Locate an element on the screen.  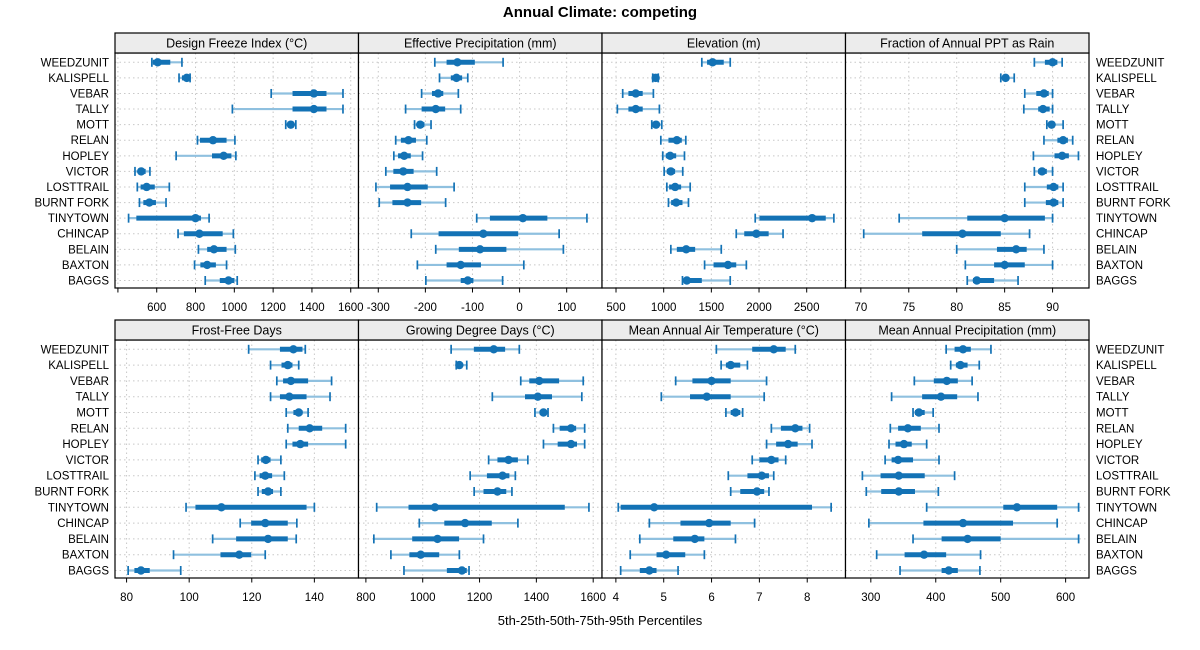
panel-background is located at coordinates (724, 459).